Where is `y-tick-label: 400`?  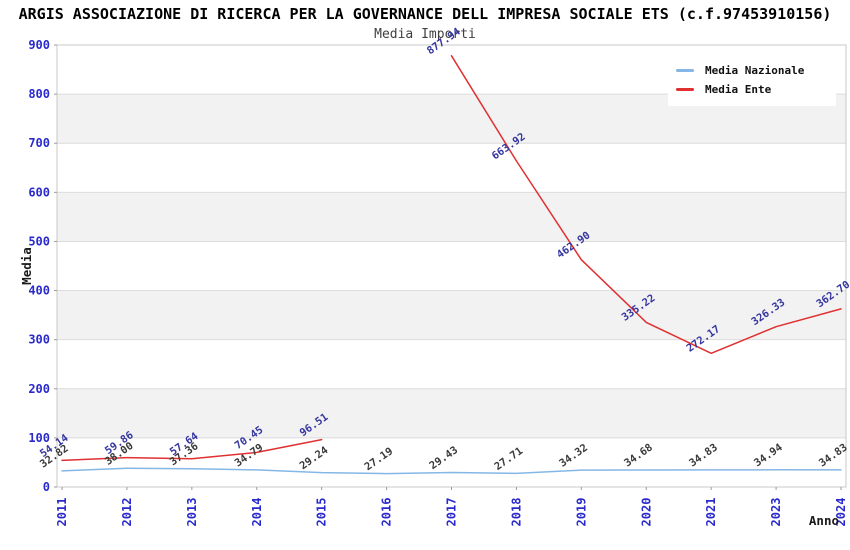 y-tick-label: 400 is located at coordinates (39, 291).